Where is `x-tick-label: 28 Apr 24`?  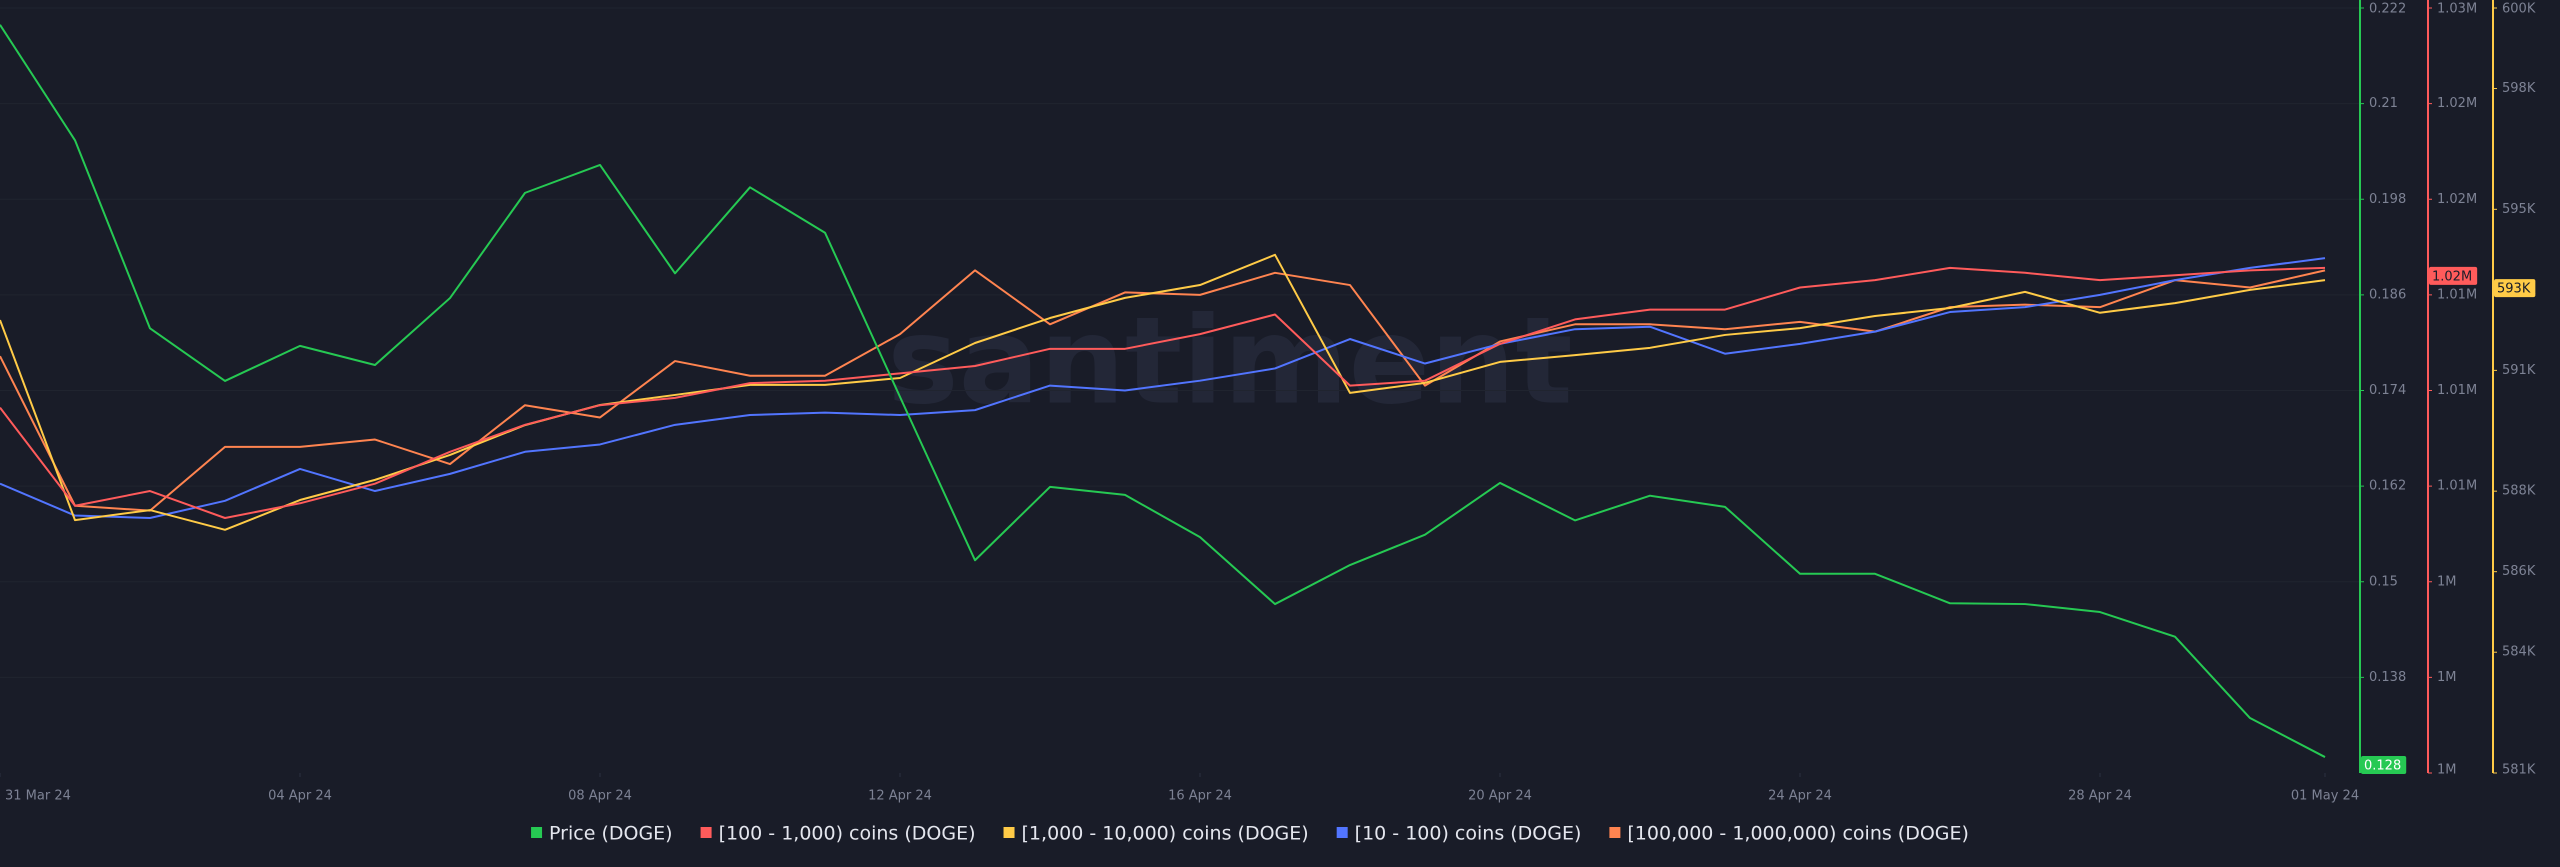 x-tick-label: 28 Apr 24 is located at coordinates (2100, 796).